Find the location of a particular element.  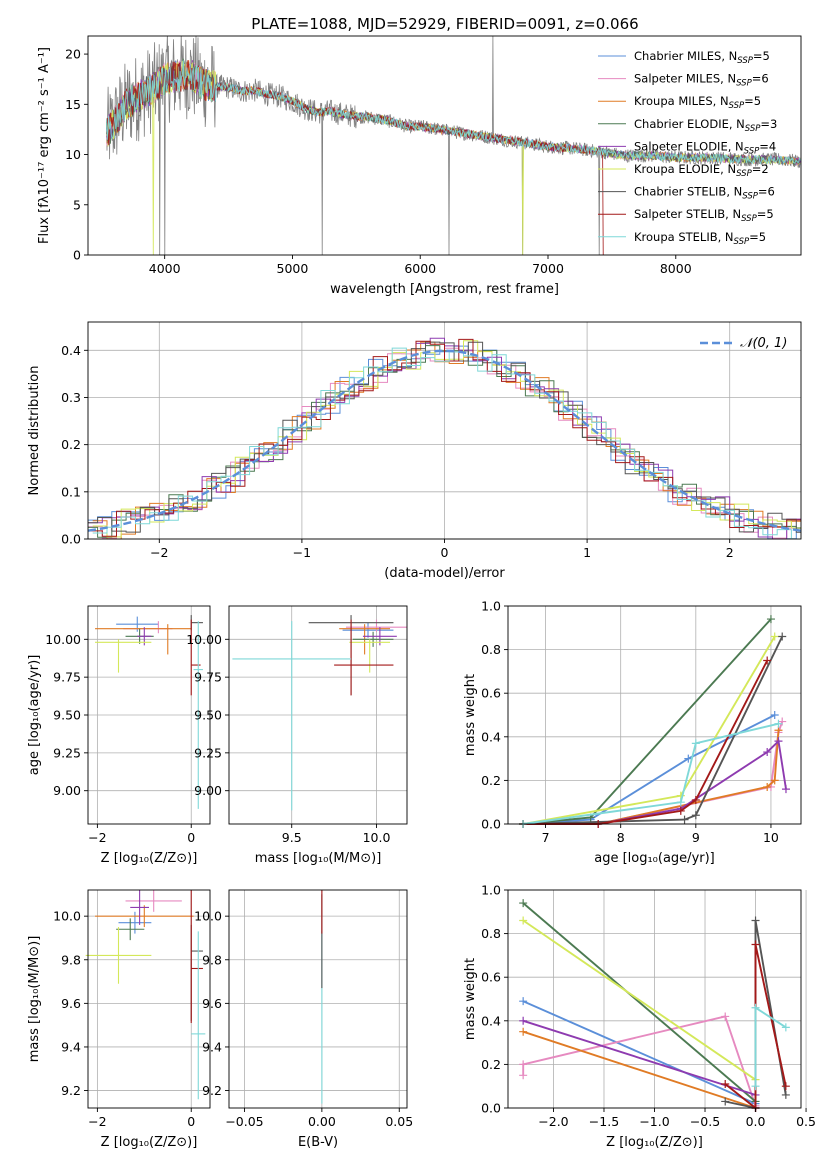

x-tick-label: 6000 is located at coordinates (420, 268).